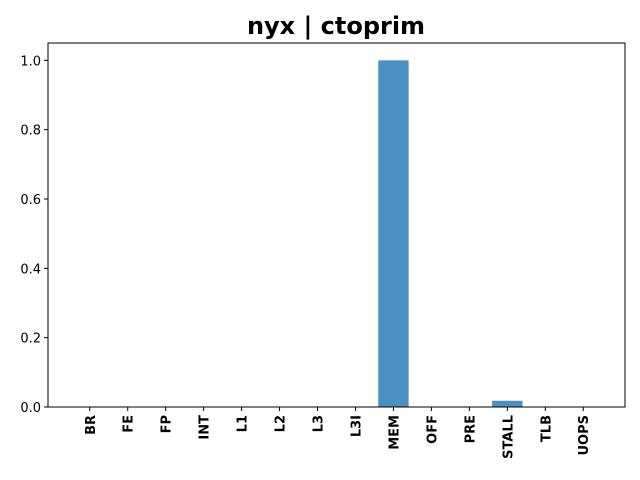  Describe the element at coordinates (393, 233) in the screenshot. I see `bar-mem` at that location.